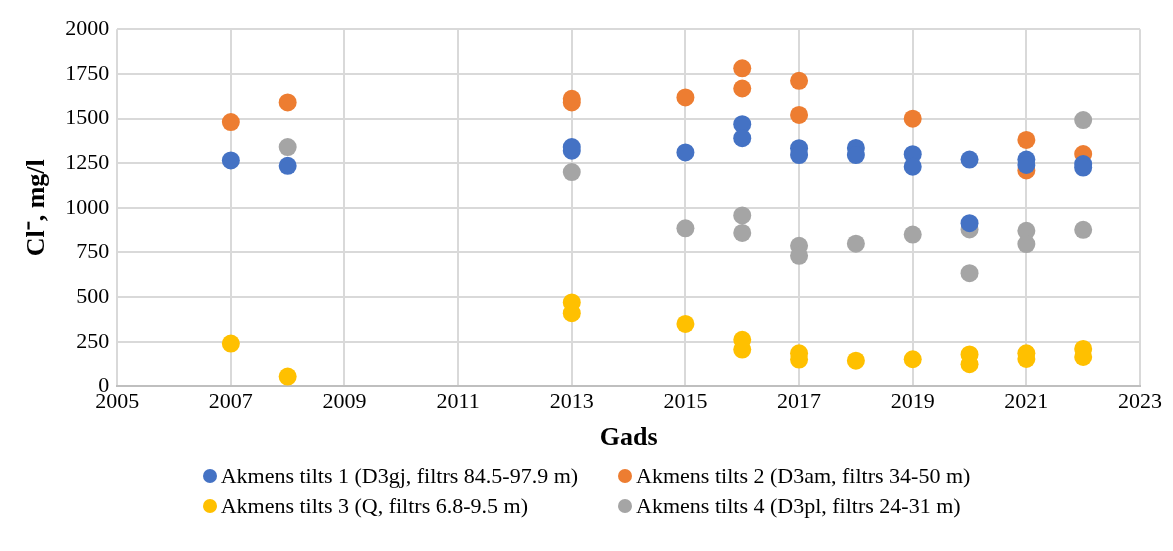 This screenshot has width=1173, height=551. I want to click on y-tick-label: 1750, so click(87, 72).